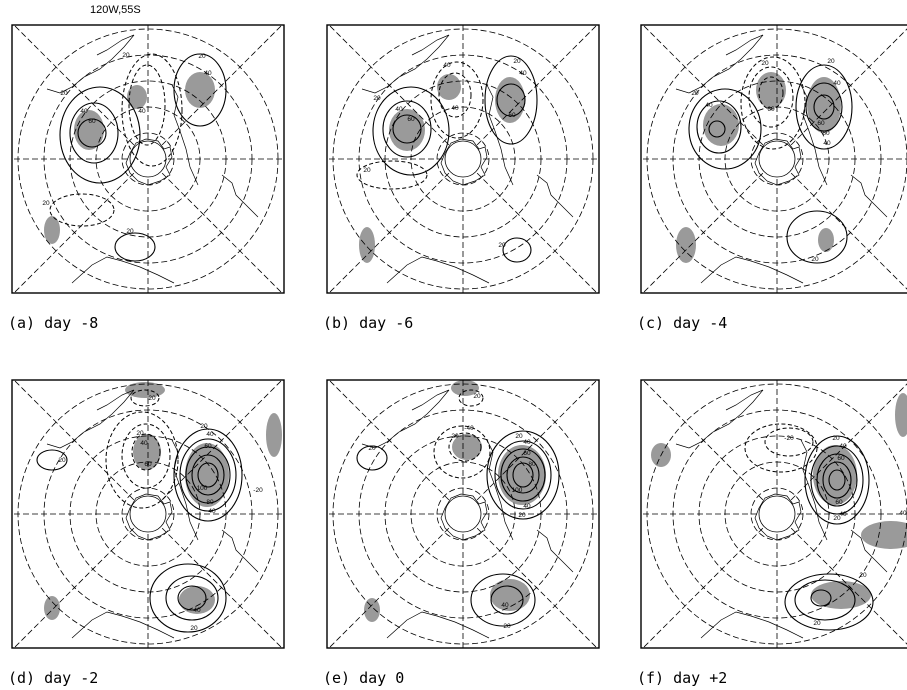 The width and height of the screenshot is (907, 690). I want to click on panel-c-contour-label: 40, so click(827, 143).